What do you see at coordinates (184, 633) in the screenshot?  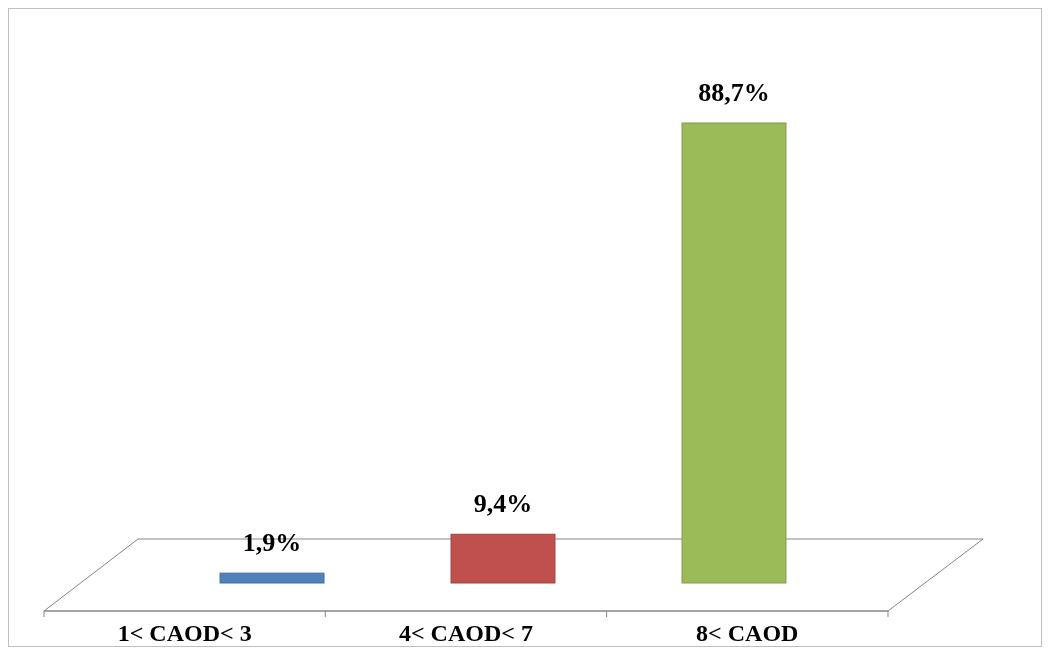 I see `x-tick-label: 1< CAOD< 3` at bounding box center [184, 633].